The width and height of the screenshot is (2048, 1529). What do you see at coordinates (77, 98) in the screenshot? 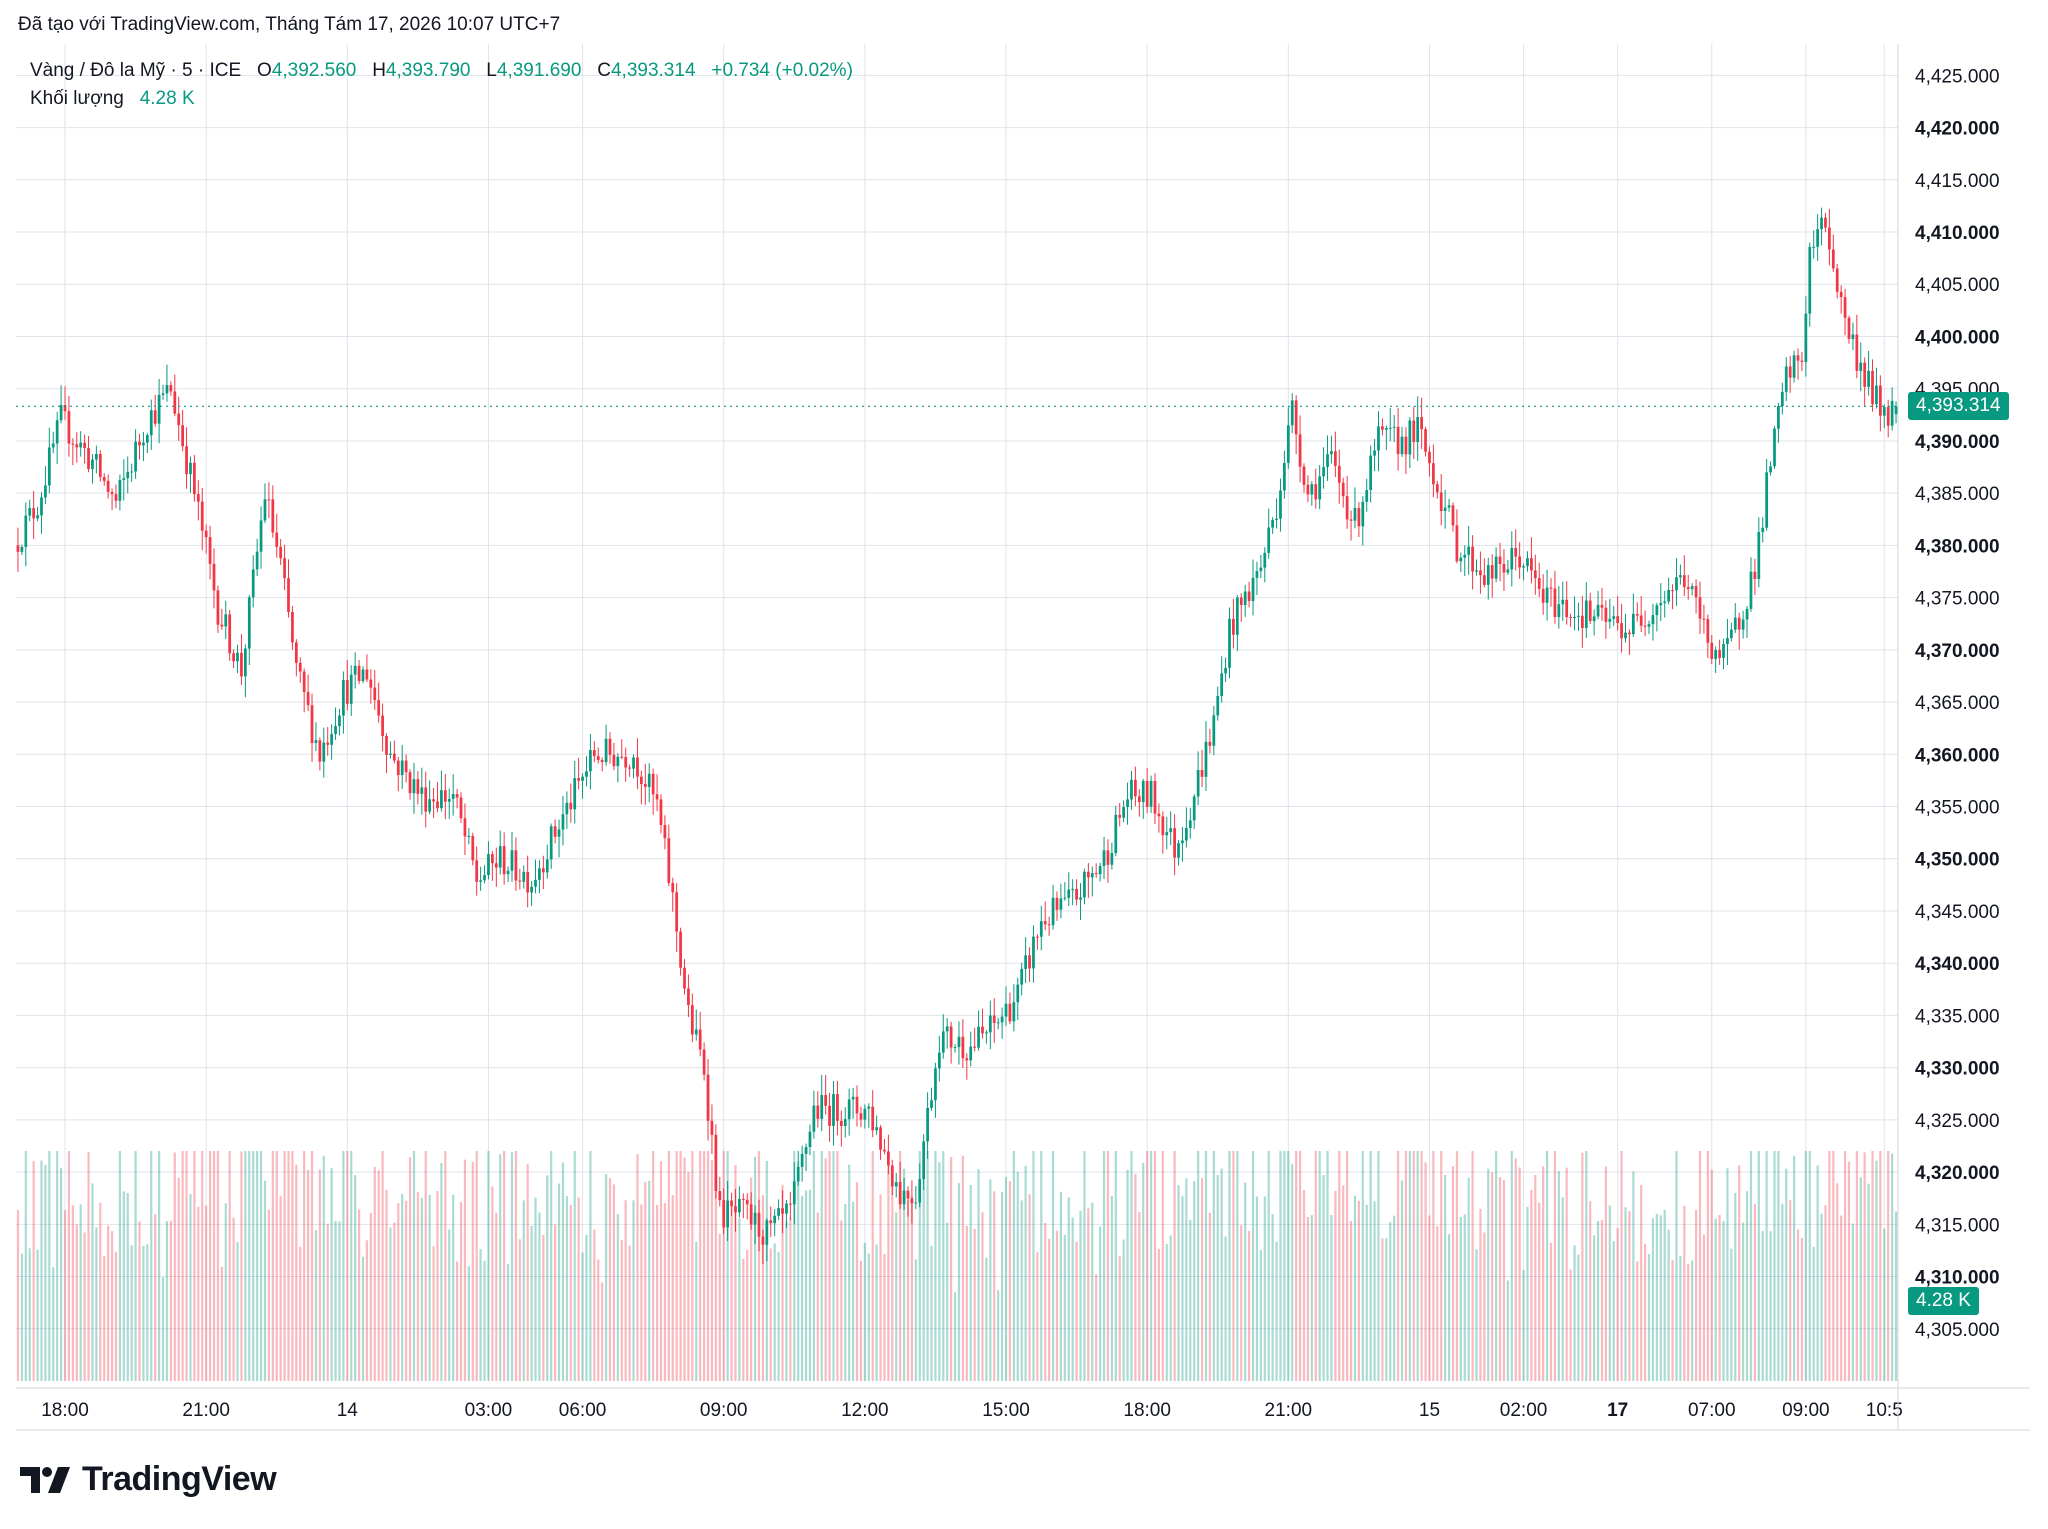
I see `volume-label: Khối lượng` at bounding box center [77, 98].